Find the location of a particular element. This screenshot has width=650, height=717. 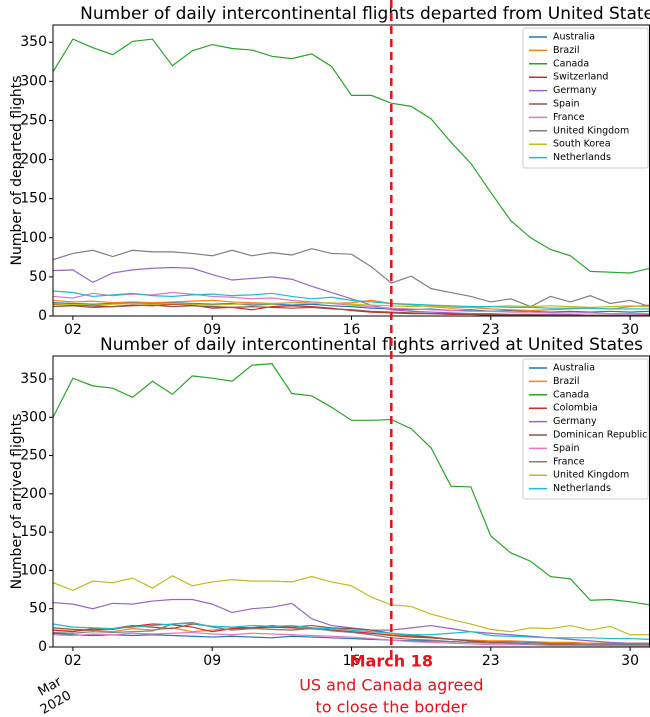

annotation-title: March 18 is located at coordinates (391, 661).